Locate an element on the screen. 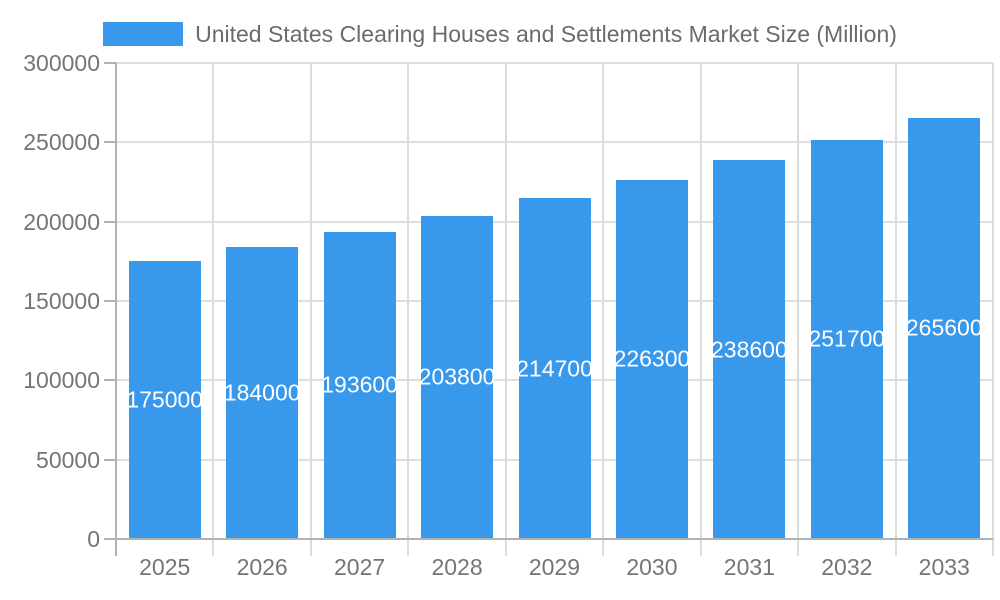 The width and height of the screenshot is (1000, 600). legend-swatch is located at coordinates (143, 34).